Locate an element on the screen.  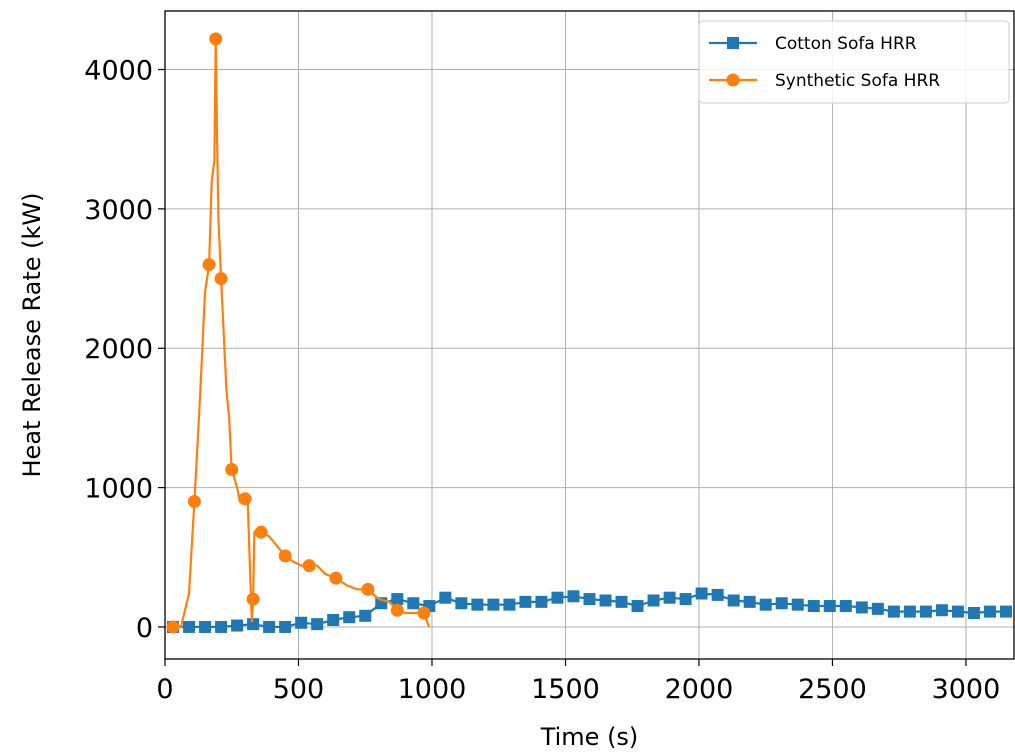
legend-label: Synthetic Sofa HRR is located at coordinates (857, 81).